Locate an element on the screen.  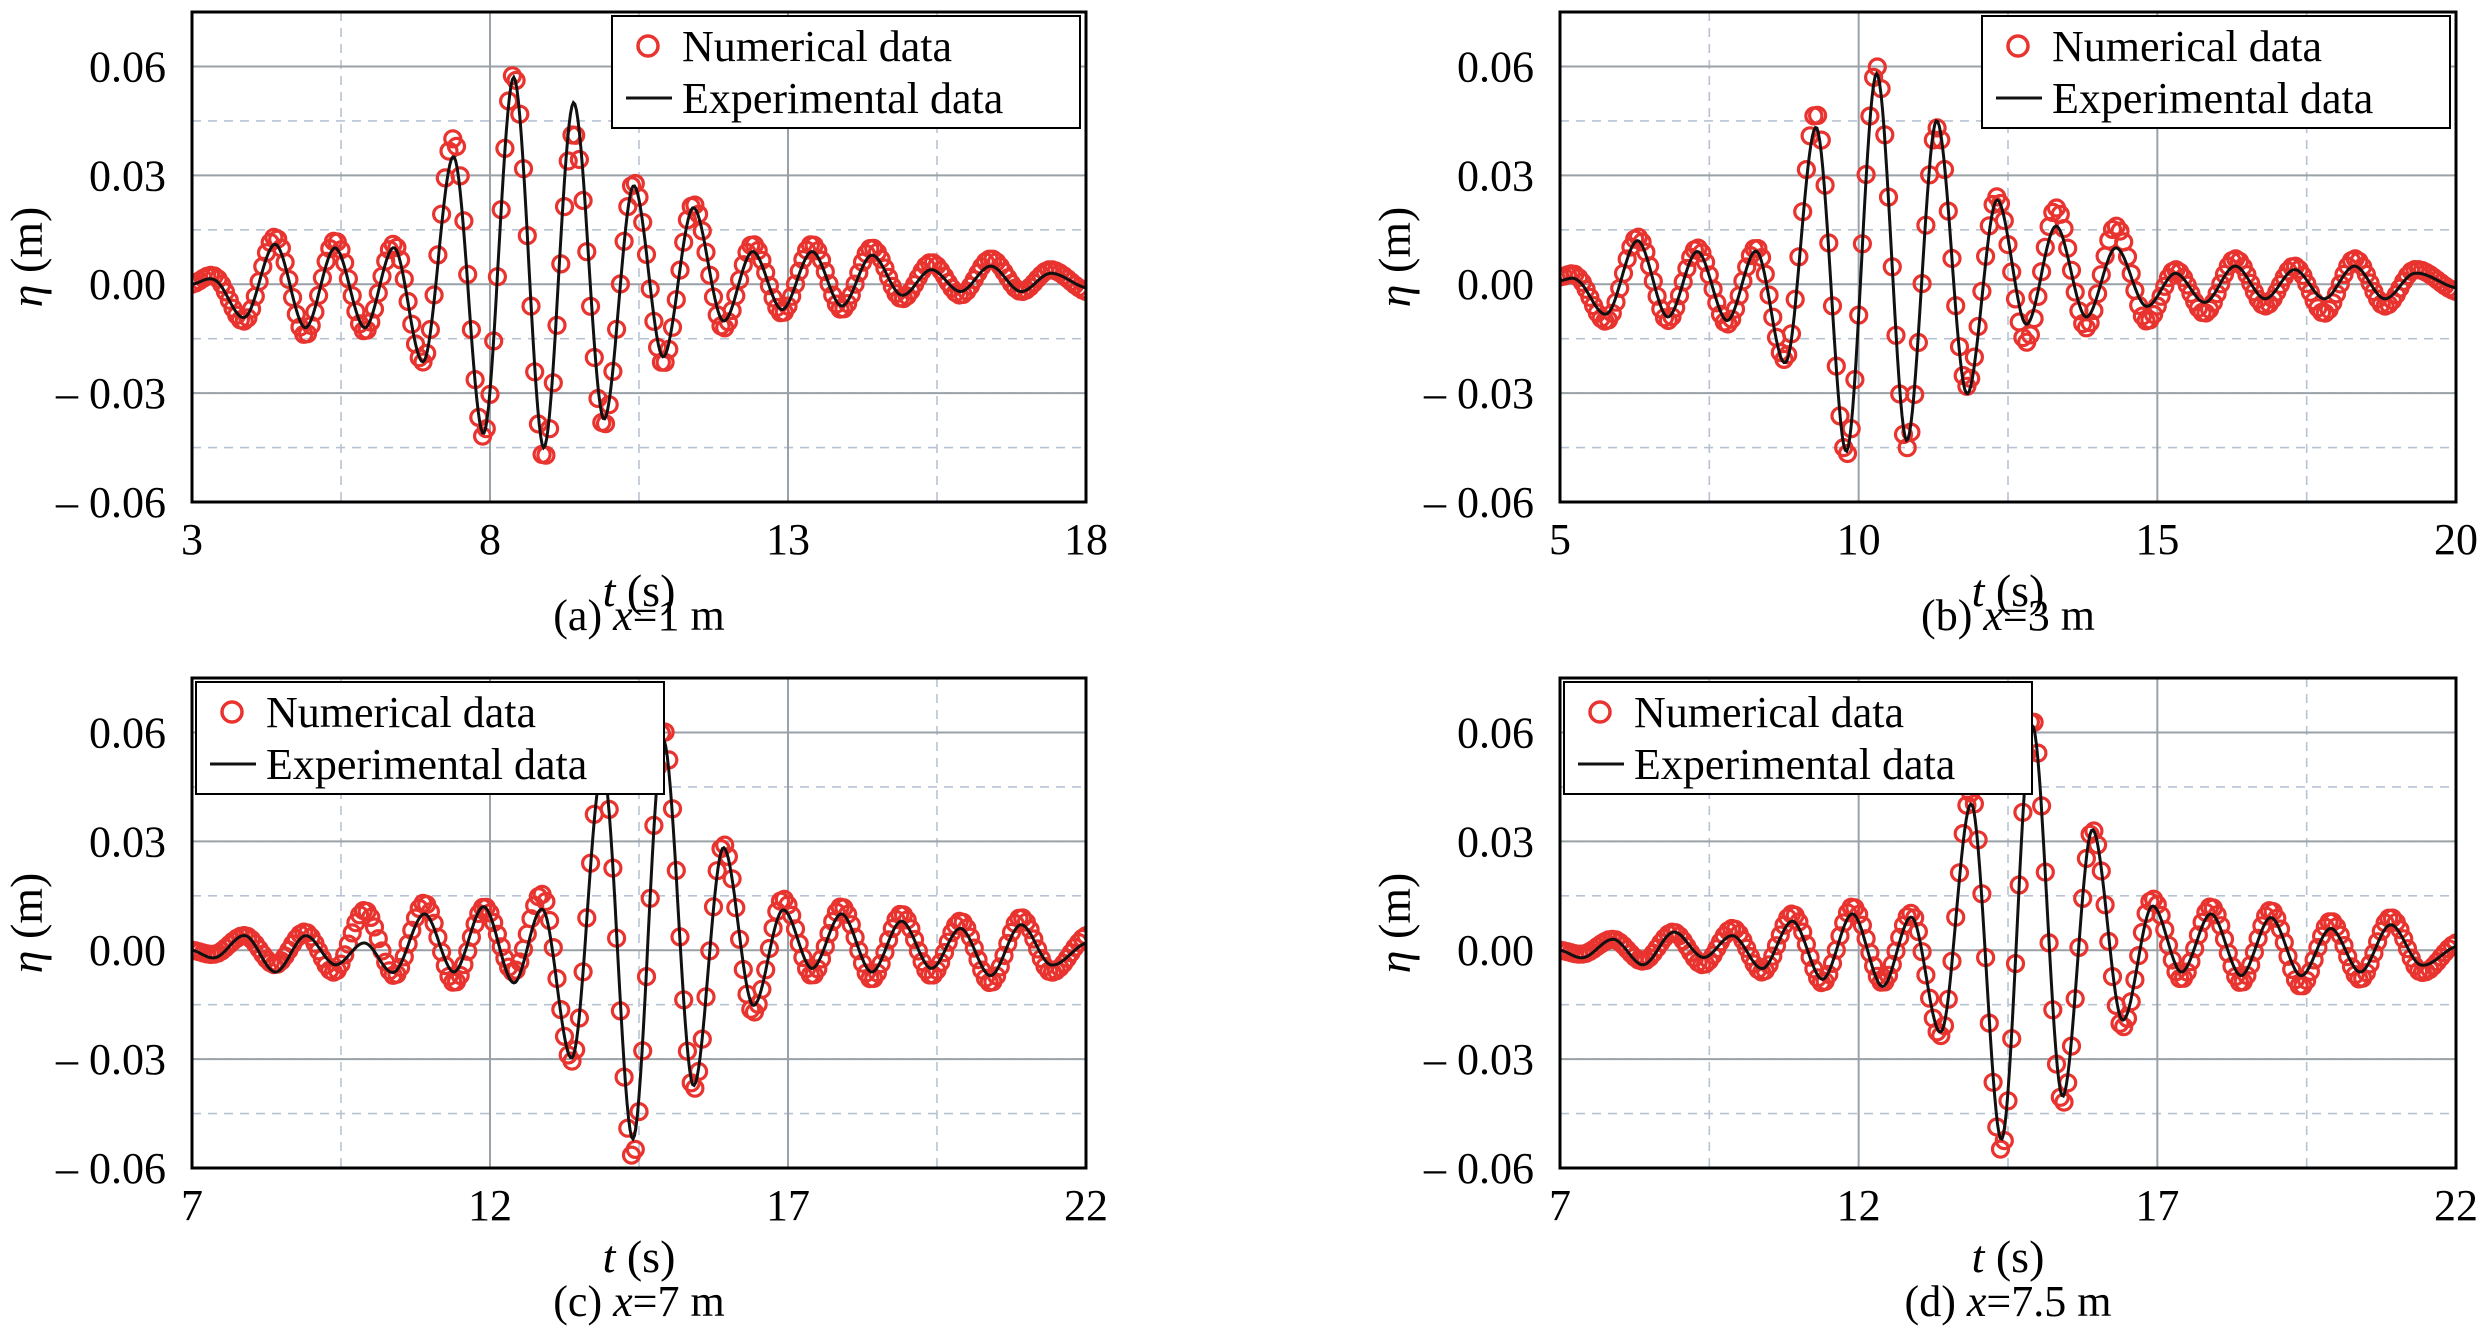
caption-value: =3 m is located at coordinates (2049, 615).